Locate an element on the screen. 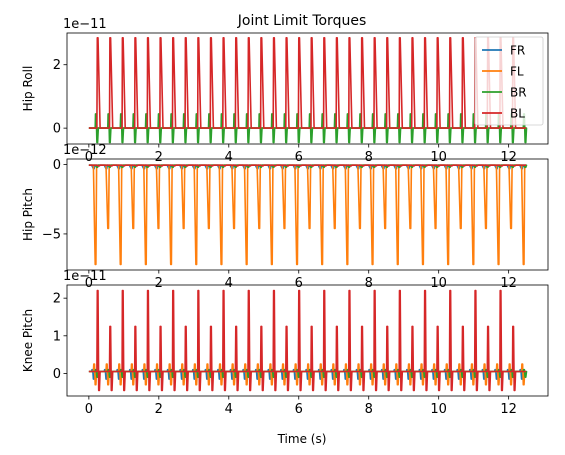 This screenshot has height=455, width=565. y-axis-label: Hip Roll is located at coordinates (28, 89).